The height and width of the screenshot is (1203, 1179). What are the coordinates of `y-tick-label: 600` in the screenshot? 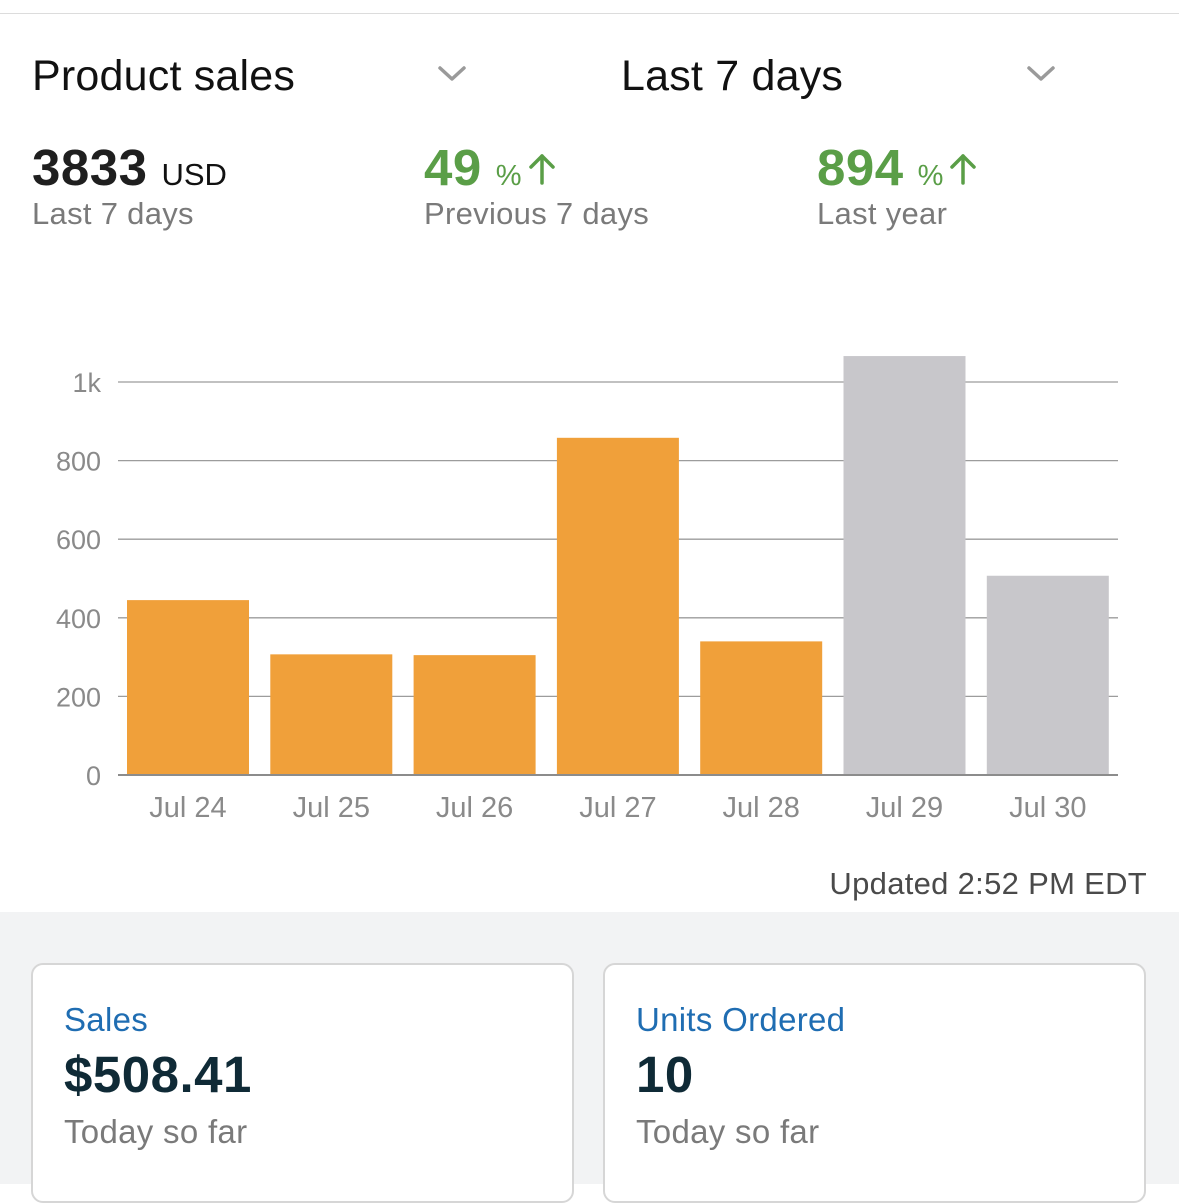 It's located at (78, 540).